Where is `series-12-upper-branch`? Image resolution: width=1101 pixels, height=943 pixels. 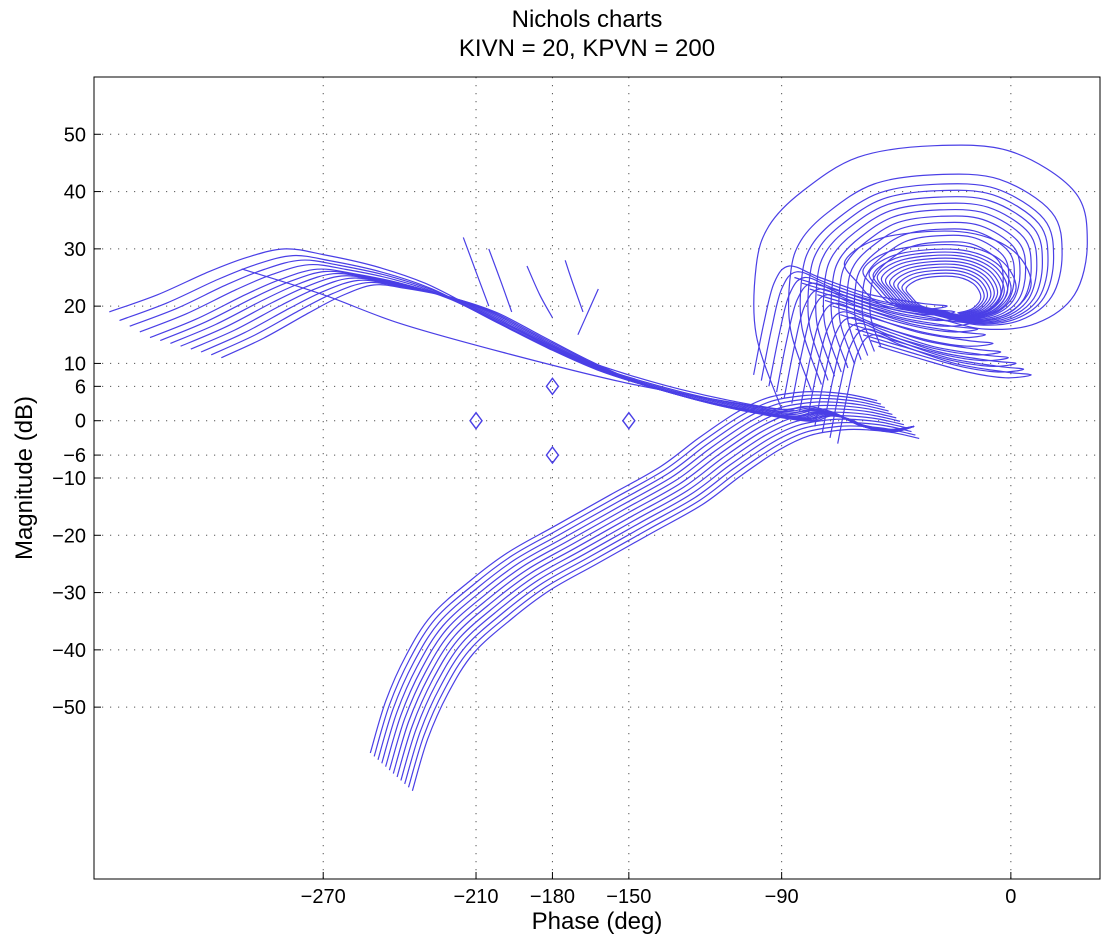
series-12-upper-branch is located at coordinates (568, 358).